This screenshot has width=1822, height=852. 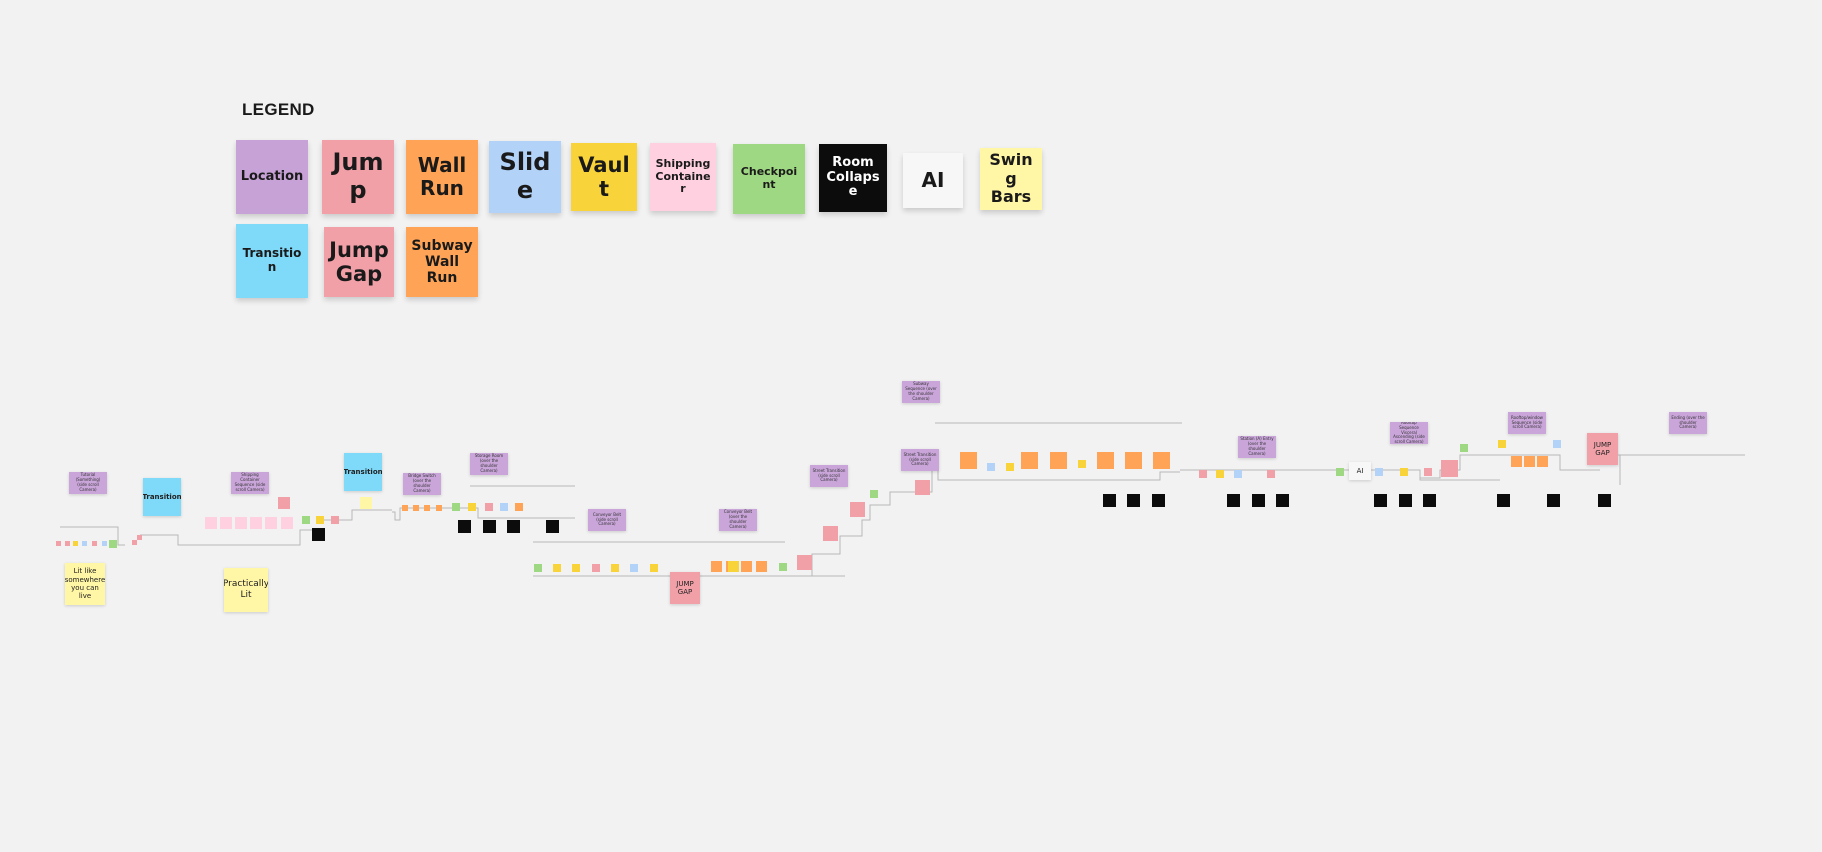 I want to click on legend-item-shipping-container: Shipping Container, so click(x=683, y=177).